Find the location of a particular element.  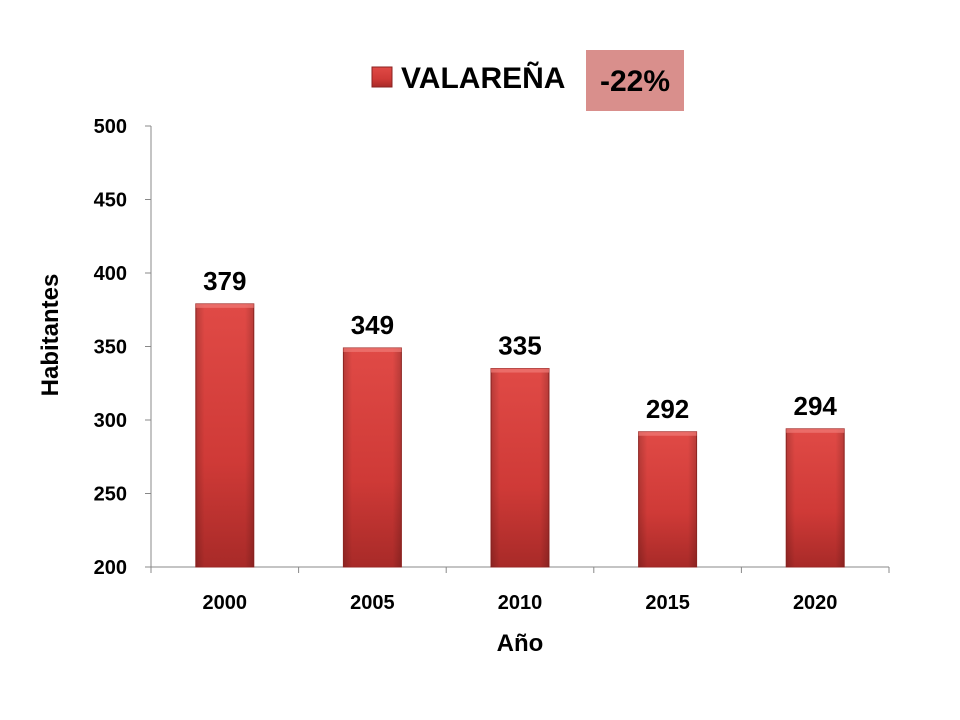

y-axis-title: Habitantes is located at coordinates (50, 335).